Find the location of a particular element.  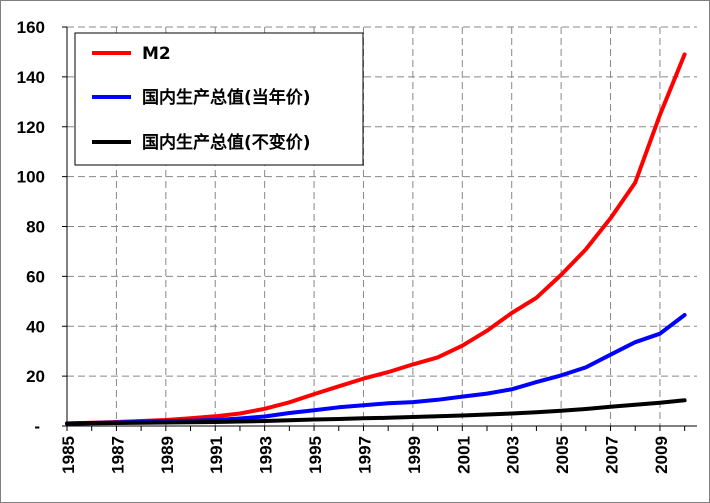

y-tick-label: 20 is located at coordinates (35, 376).